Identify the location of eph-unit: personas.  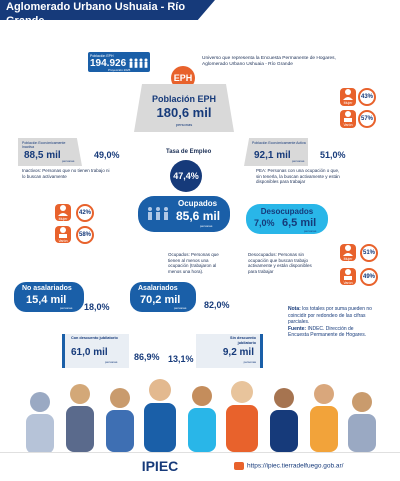
(184, 124).